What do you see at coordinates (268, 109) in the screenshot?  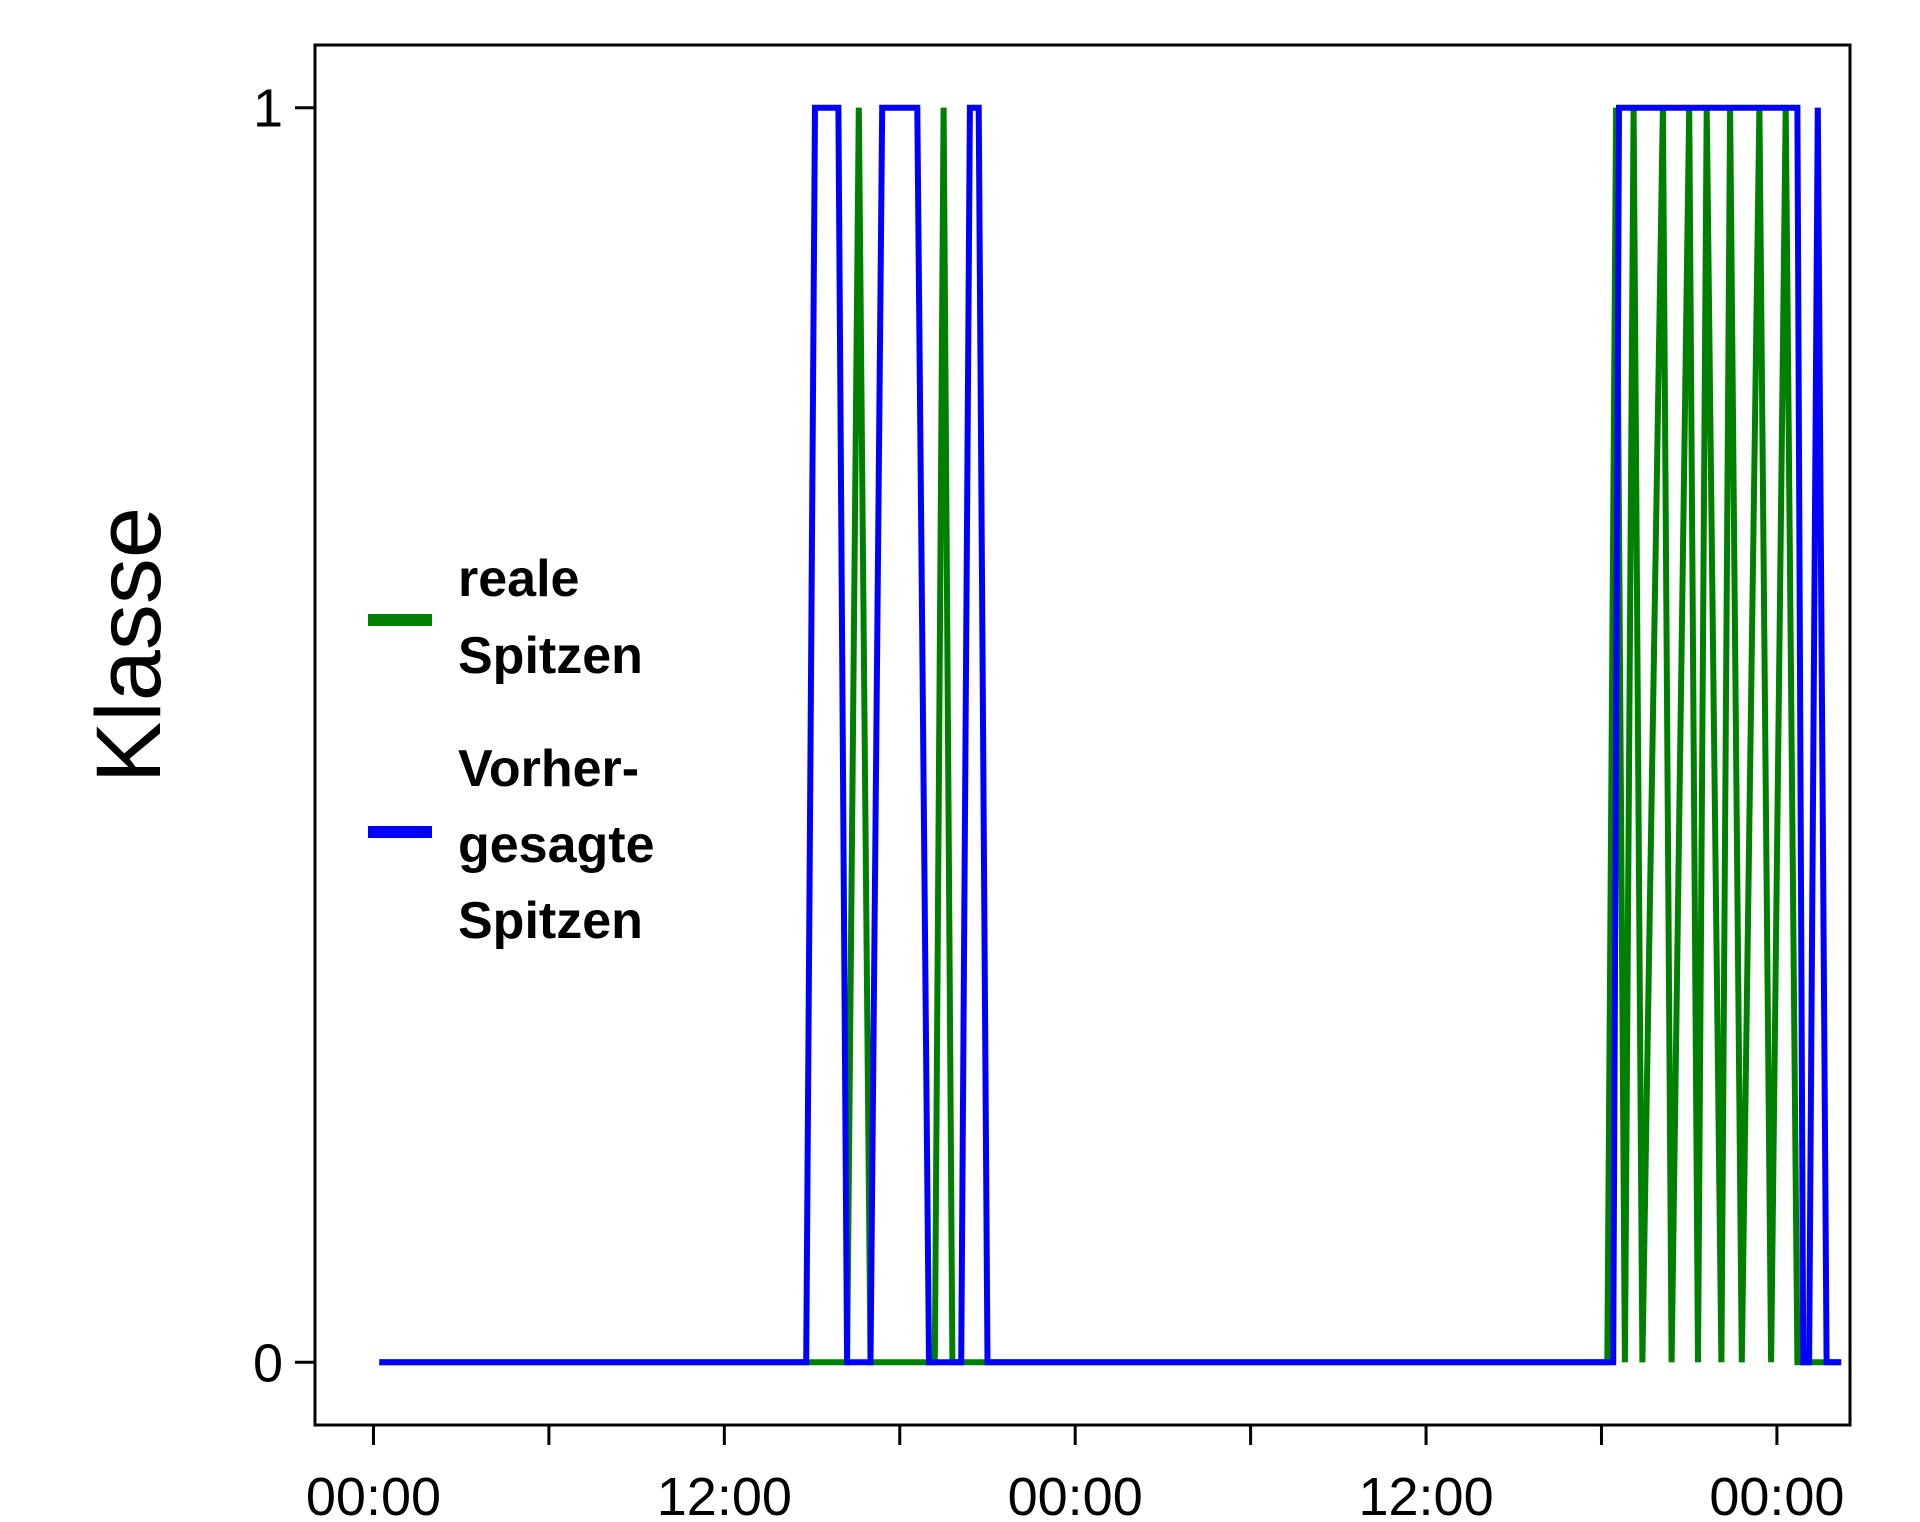 I see `y-tick-label: 1` at bounding box center [268, 109].